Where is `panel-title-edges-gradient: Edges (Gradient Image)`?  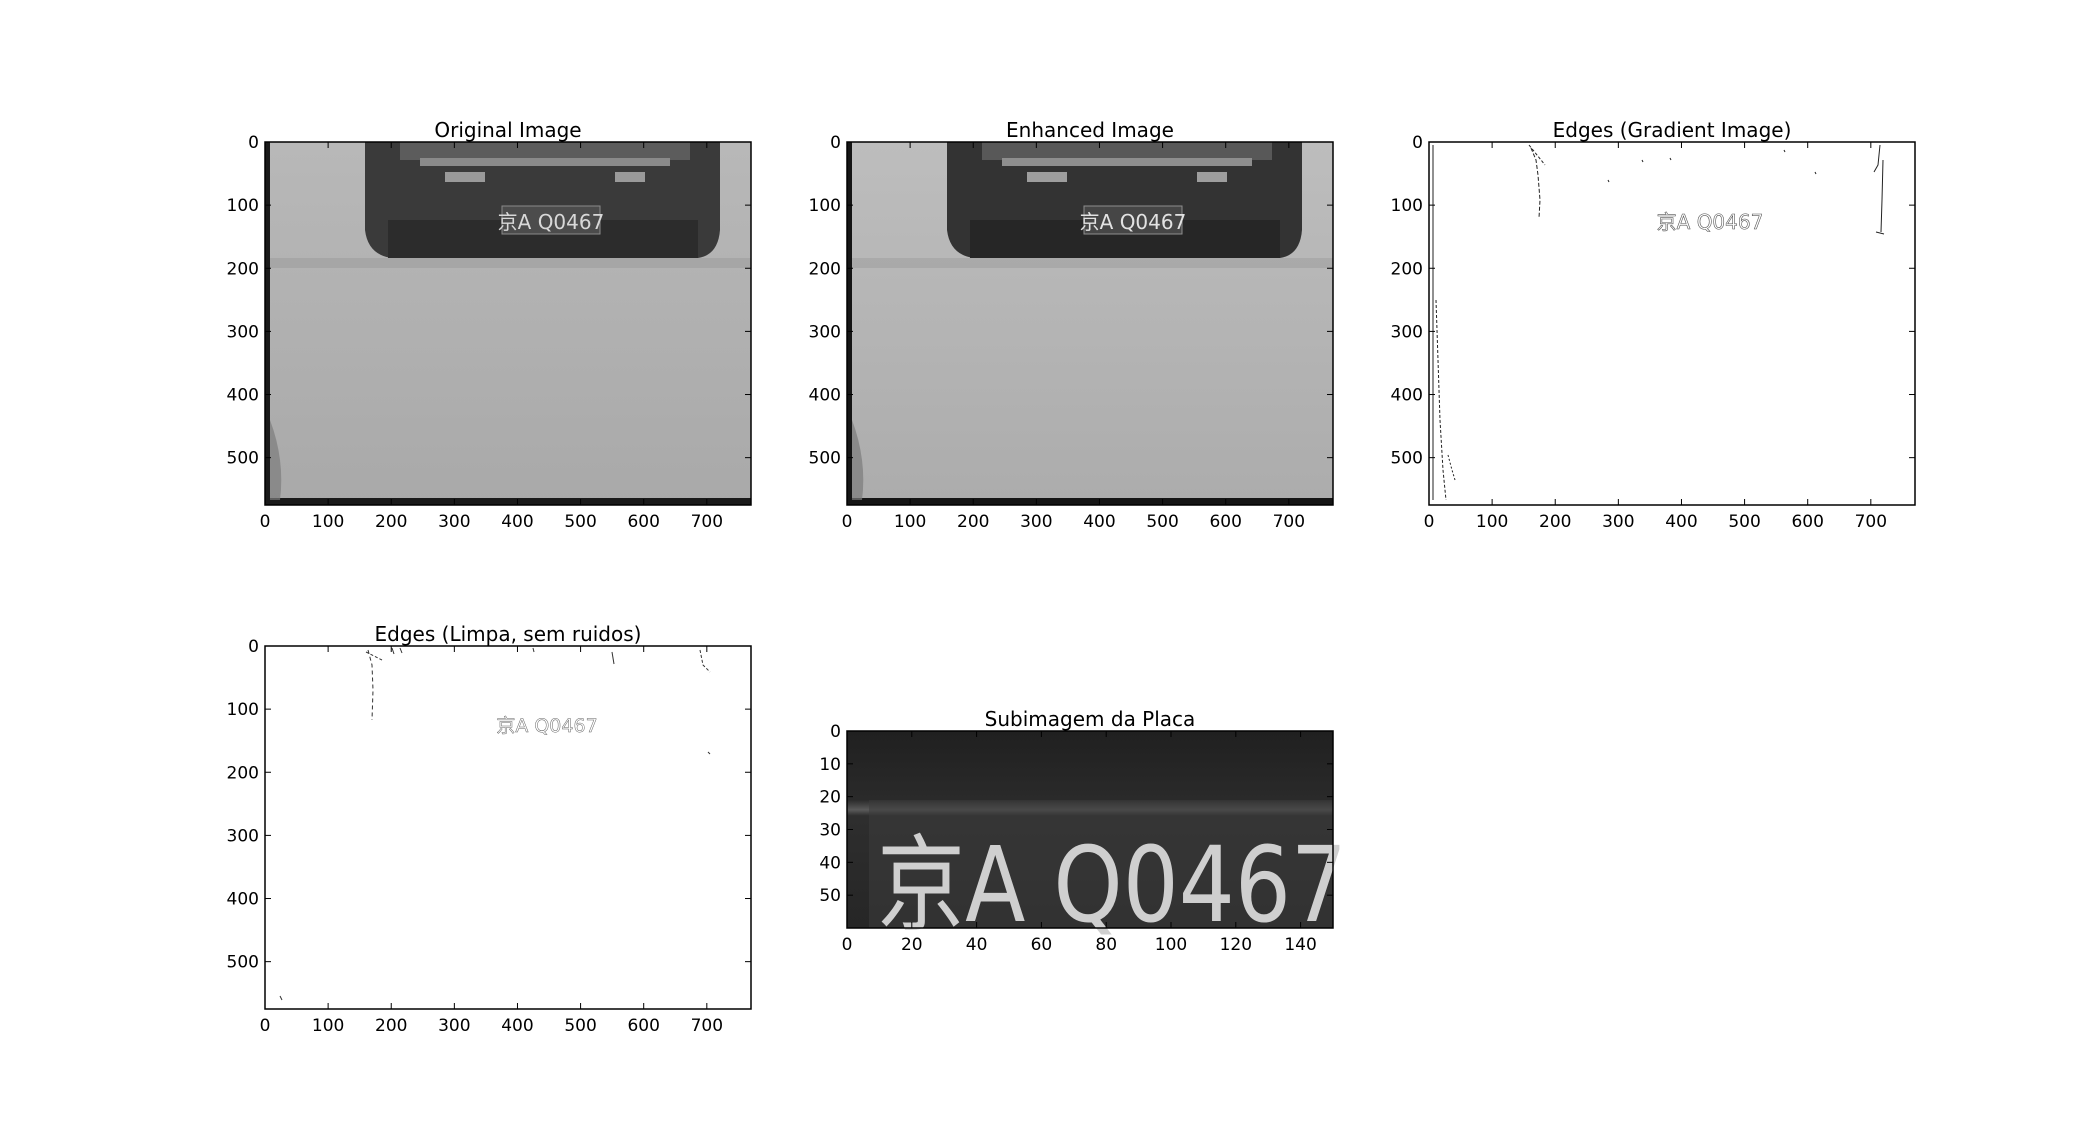
panel-title-edges-gradient: Edges (Gradient Image) is located at coordinates (1672, 130).